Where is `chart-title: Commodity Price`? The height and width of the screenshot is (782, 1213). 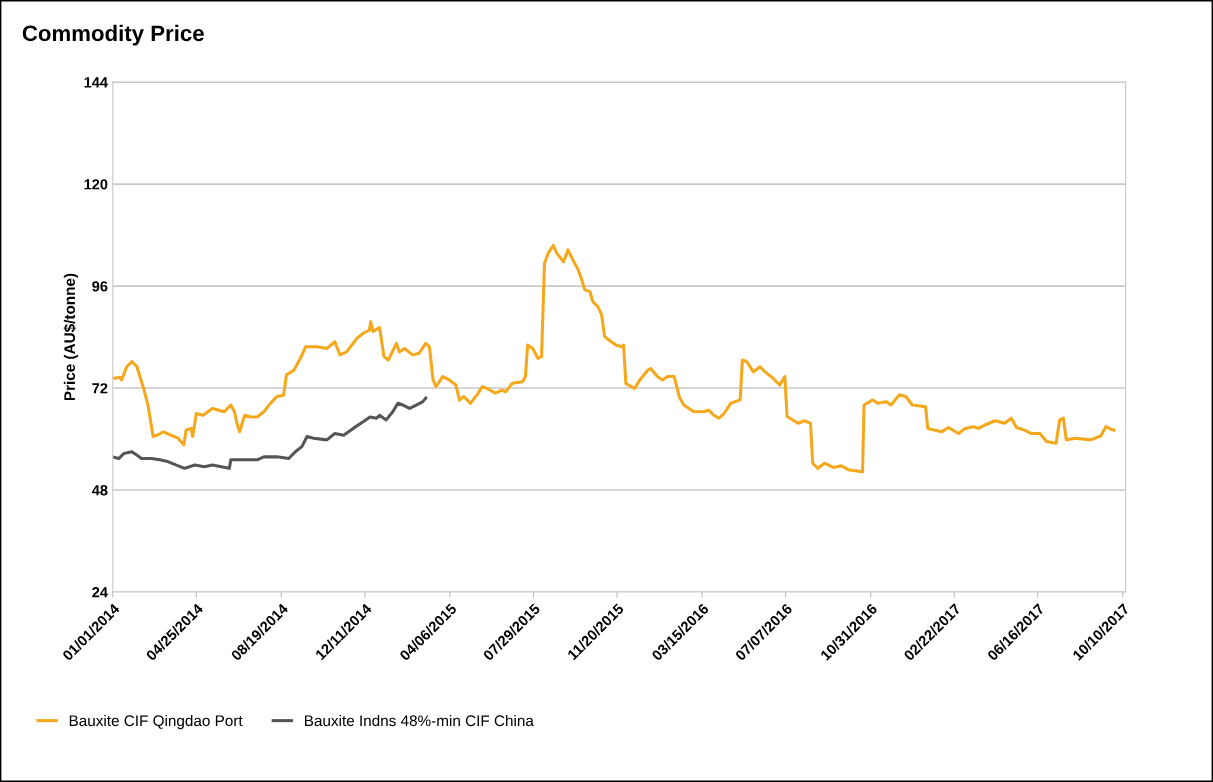
chart-title: Commodity Price is located at coordinates (113, 35).